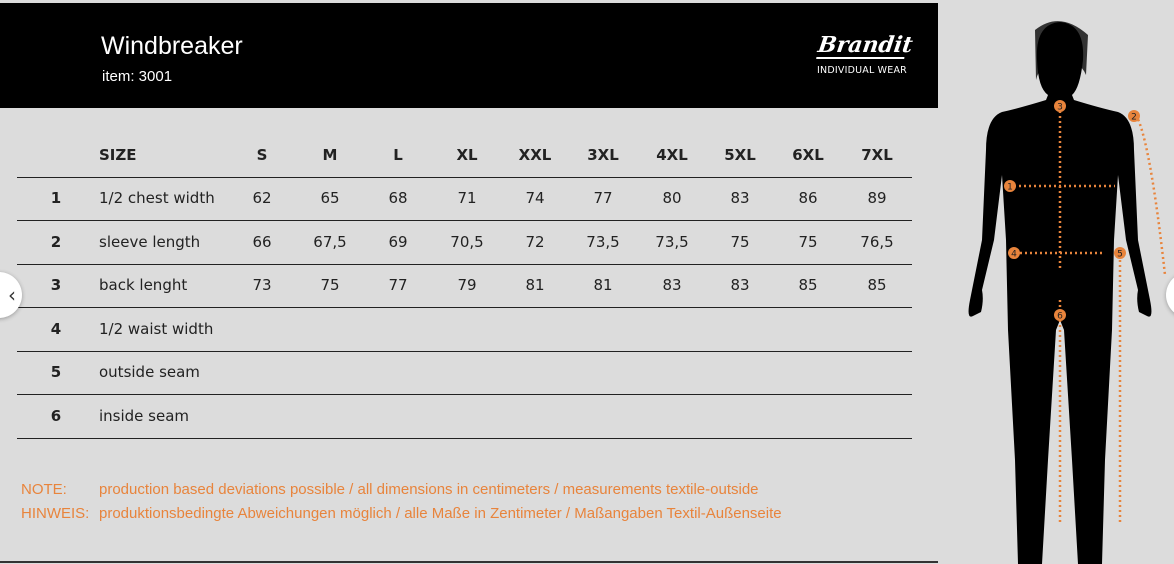 The image size is (1174, 564). I want to click on row-label: sleeve length, so click(150, 241).